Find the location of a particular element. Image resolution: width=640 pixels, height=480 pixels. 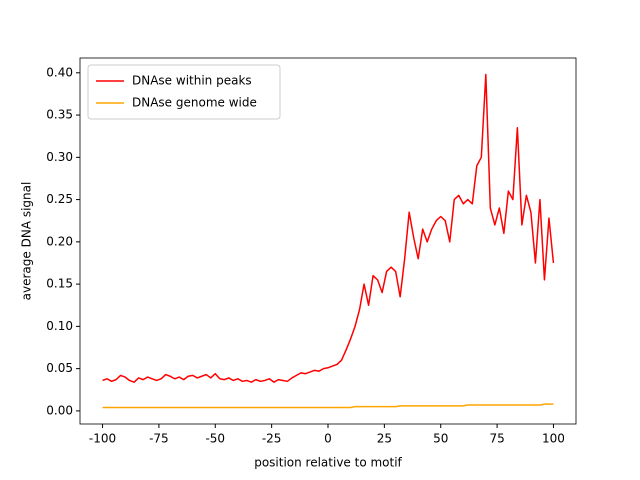

y-tick-label: 0.00 is located at coordinates (59, 410).